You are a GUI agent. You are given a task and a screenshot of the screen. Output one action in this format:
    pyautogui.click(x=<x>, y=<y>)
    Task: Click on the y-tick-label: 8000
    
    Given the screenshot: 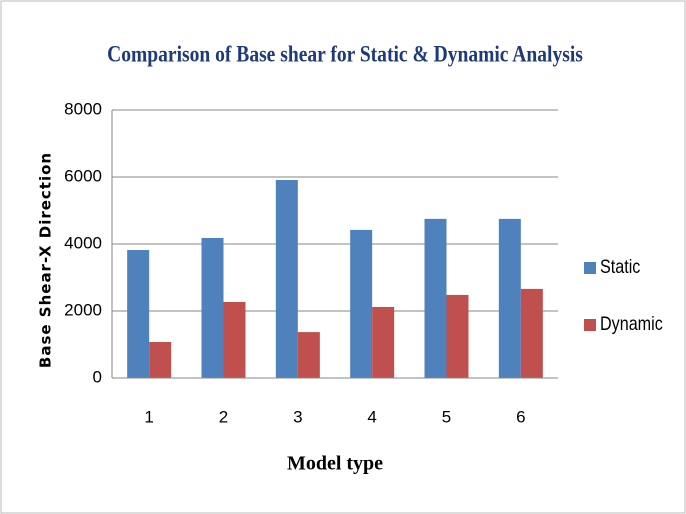 What is the action you would take?
    pyautogui.click(x=83, y=108)
    